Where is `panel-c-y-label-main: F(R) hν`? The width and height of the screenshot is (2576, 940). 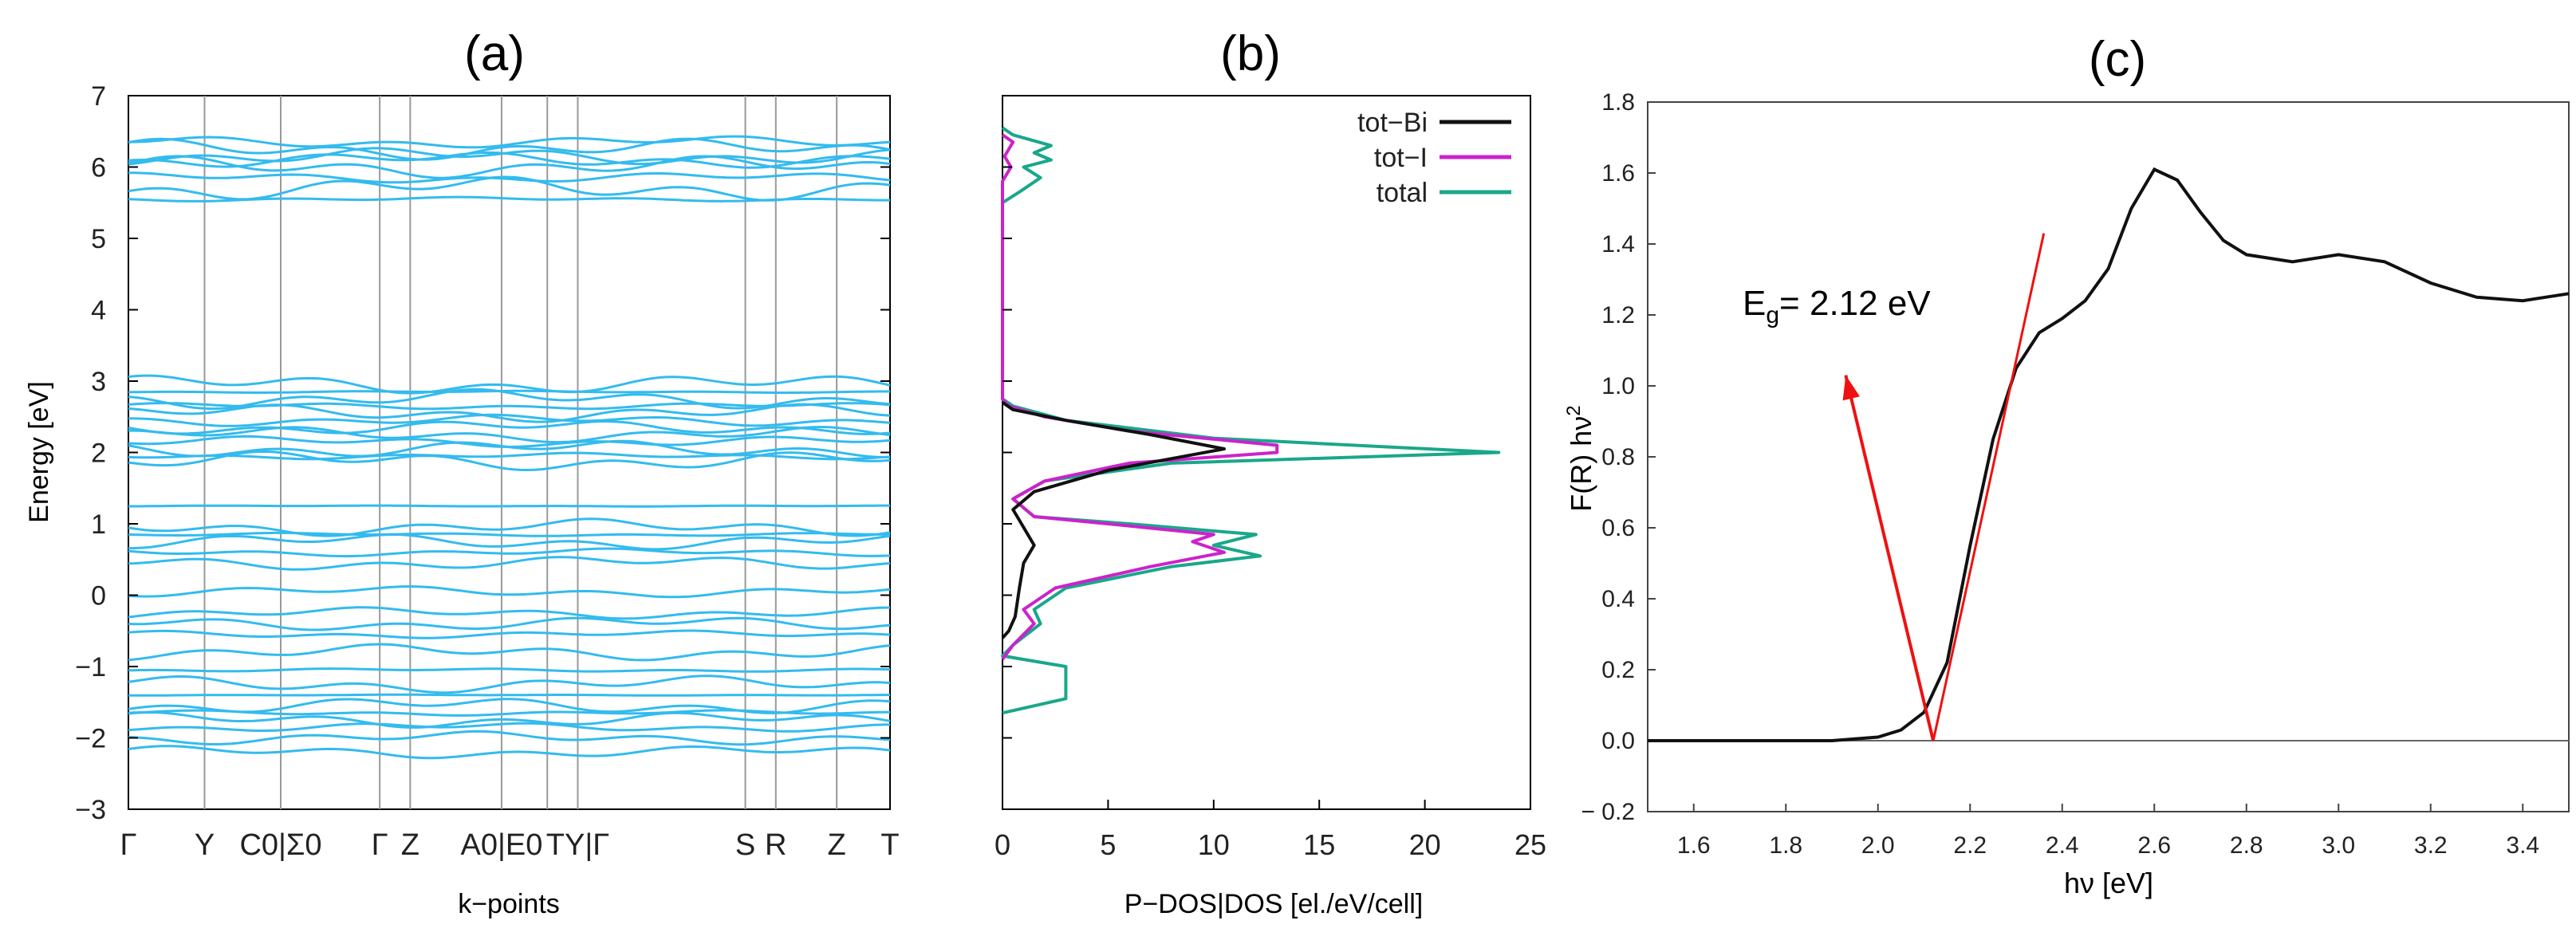
panel-c-y-label-main: F(R) hν is located at coordinates (1581, 464).